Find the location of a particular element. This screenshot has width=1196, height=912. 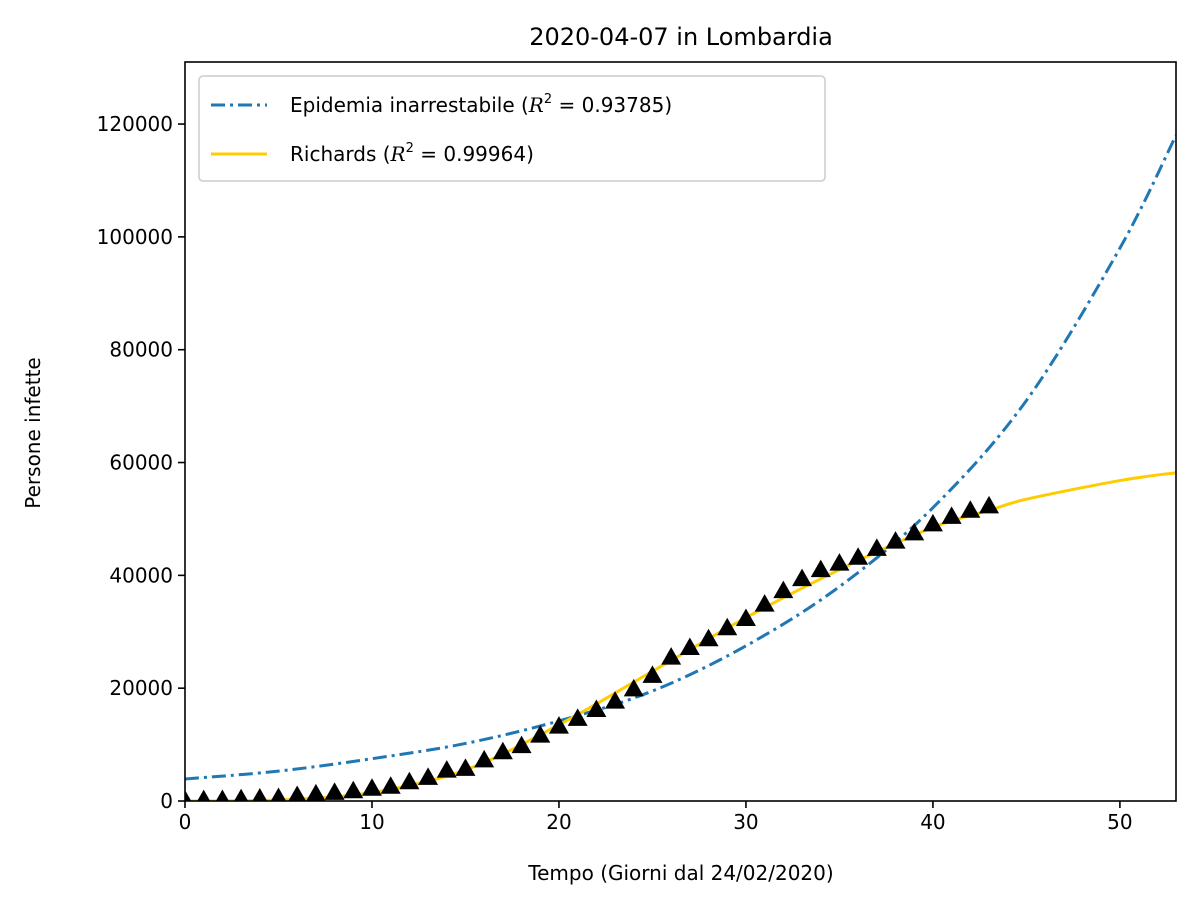

x-tick-label: 20 is located at coordinates (558, 822).